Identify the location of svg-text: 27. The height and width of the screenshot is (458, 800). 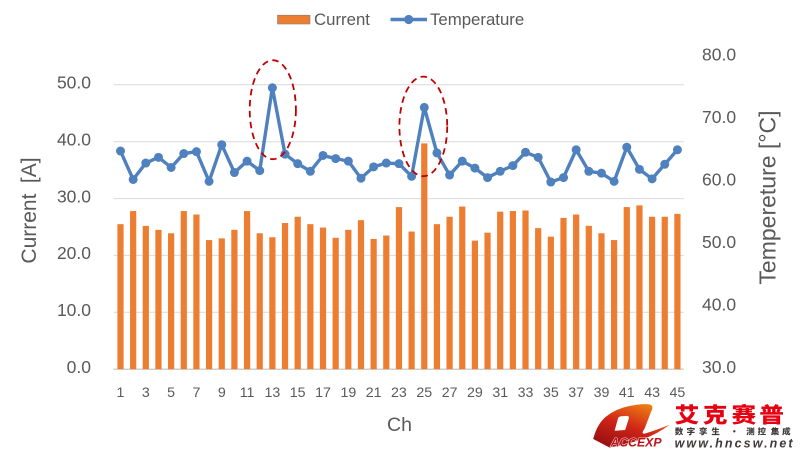
(450, 393).